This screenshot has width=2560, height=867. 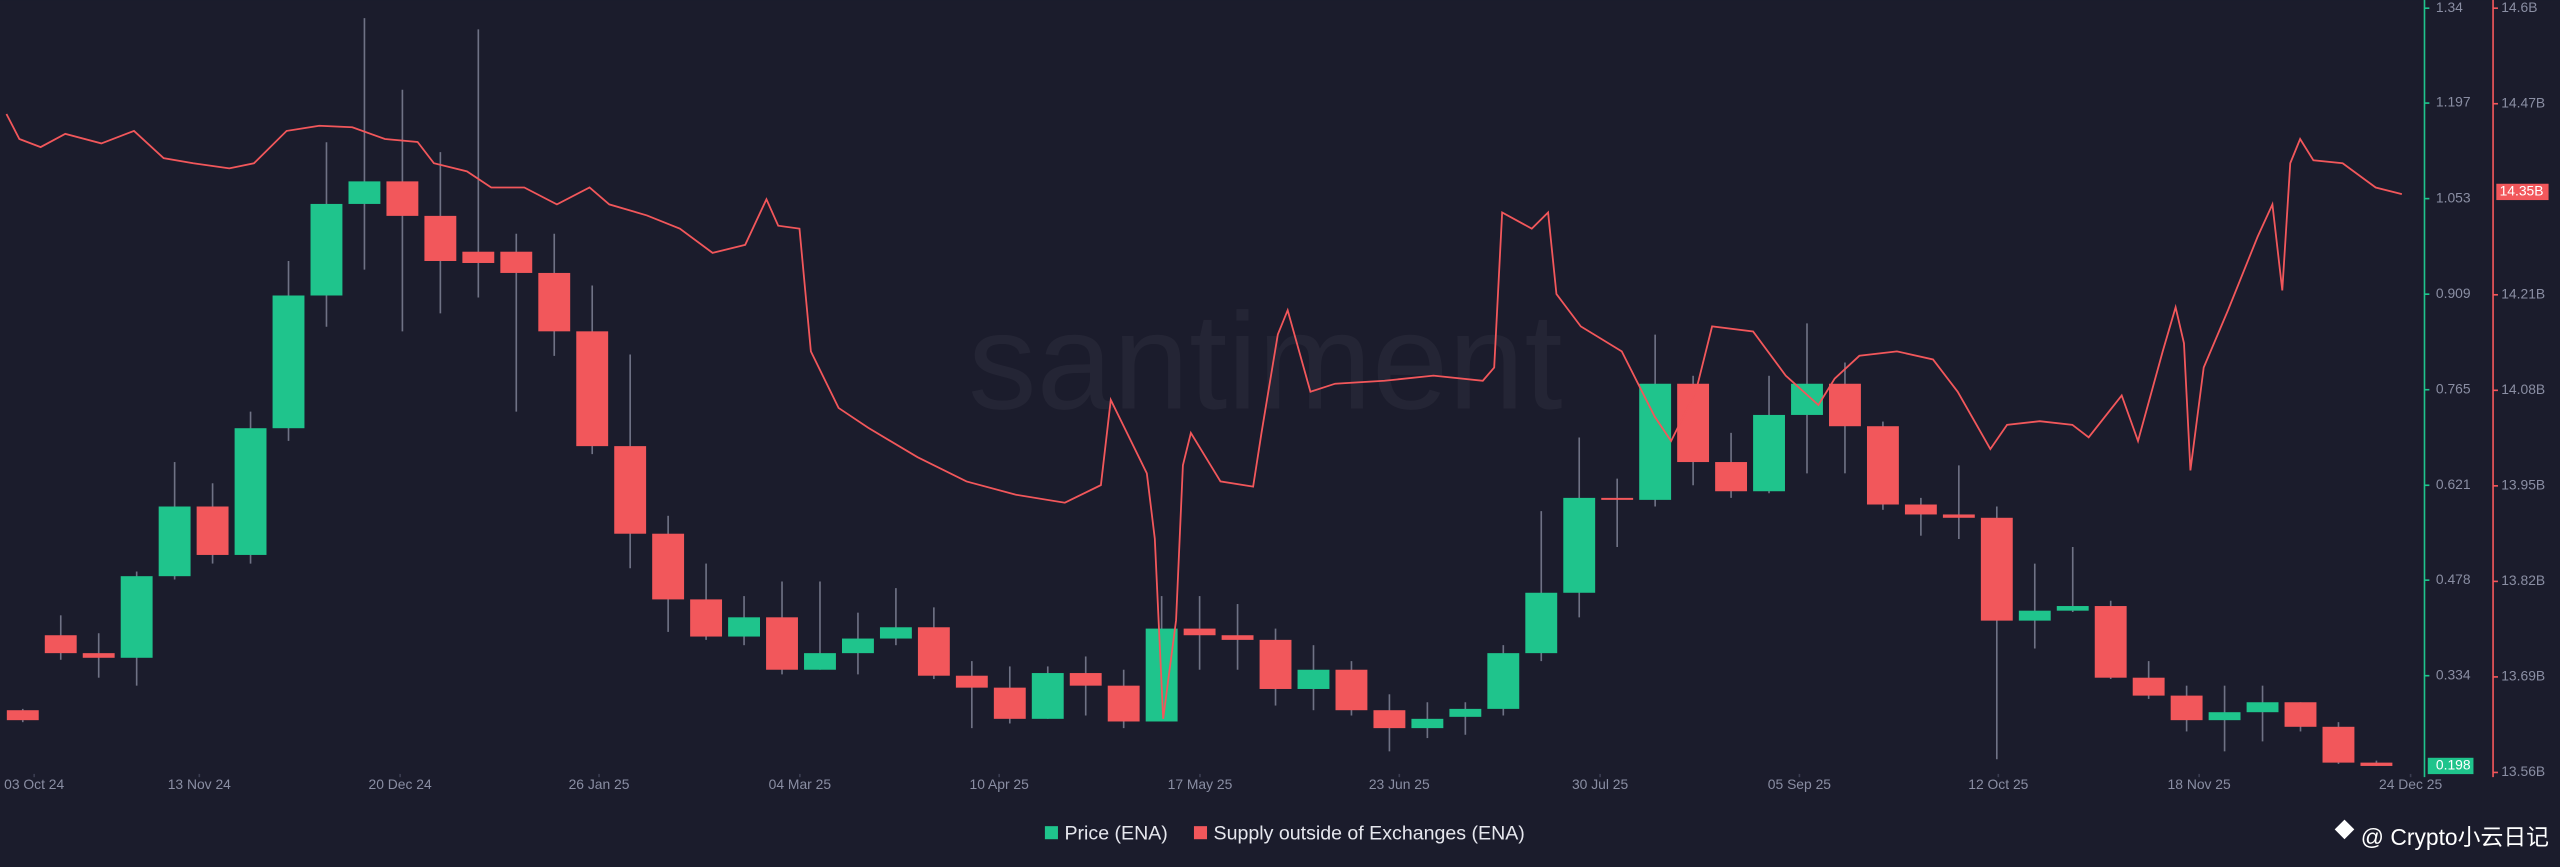 I want to click on legend-swatch, so click(x=1051, y=833).